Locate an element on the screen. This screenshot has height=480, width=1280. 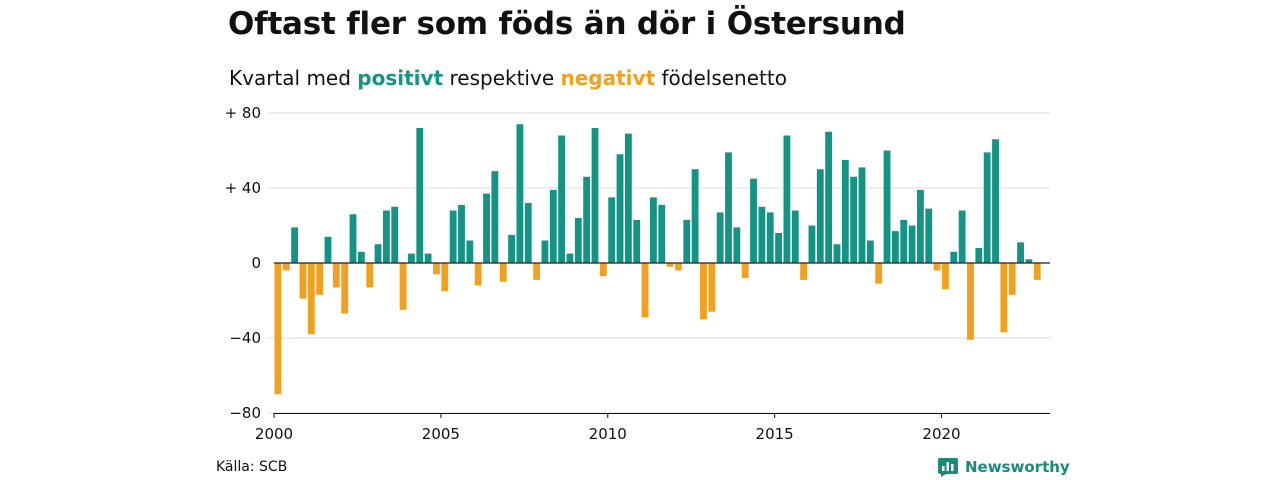
y-axis-ticks: + 80 + 40 0 −40 −80 is located at coordinates (243, 263).